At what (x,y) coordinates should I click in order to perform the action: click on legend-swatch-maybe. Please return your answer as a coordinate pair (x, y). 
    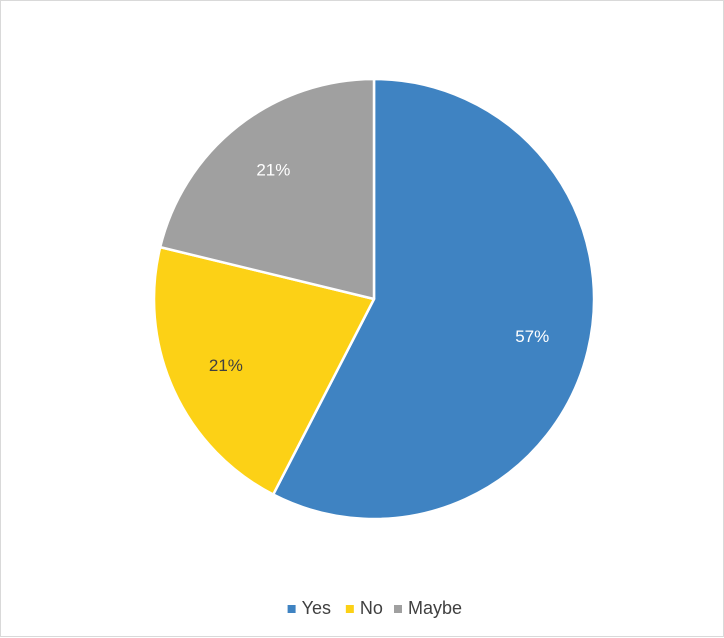
    Looking at the image, I should click on (398, 609).